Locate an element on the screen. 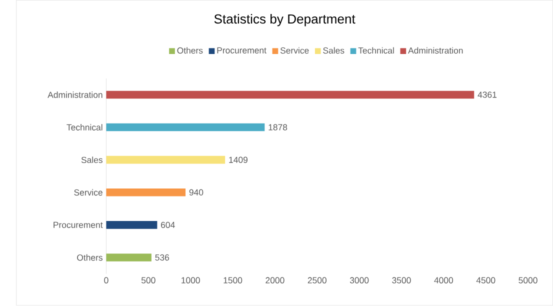 The height and width of the screenshot is (306, 553). chart-title: Statistics by Department is located at coordinates (285, 20).